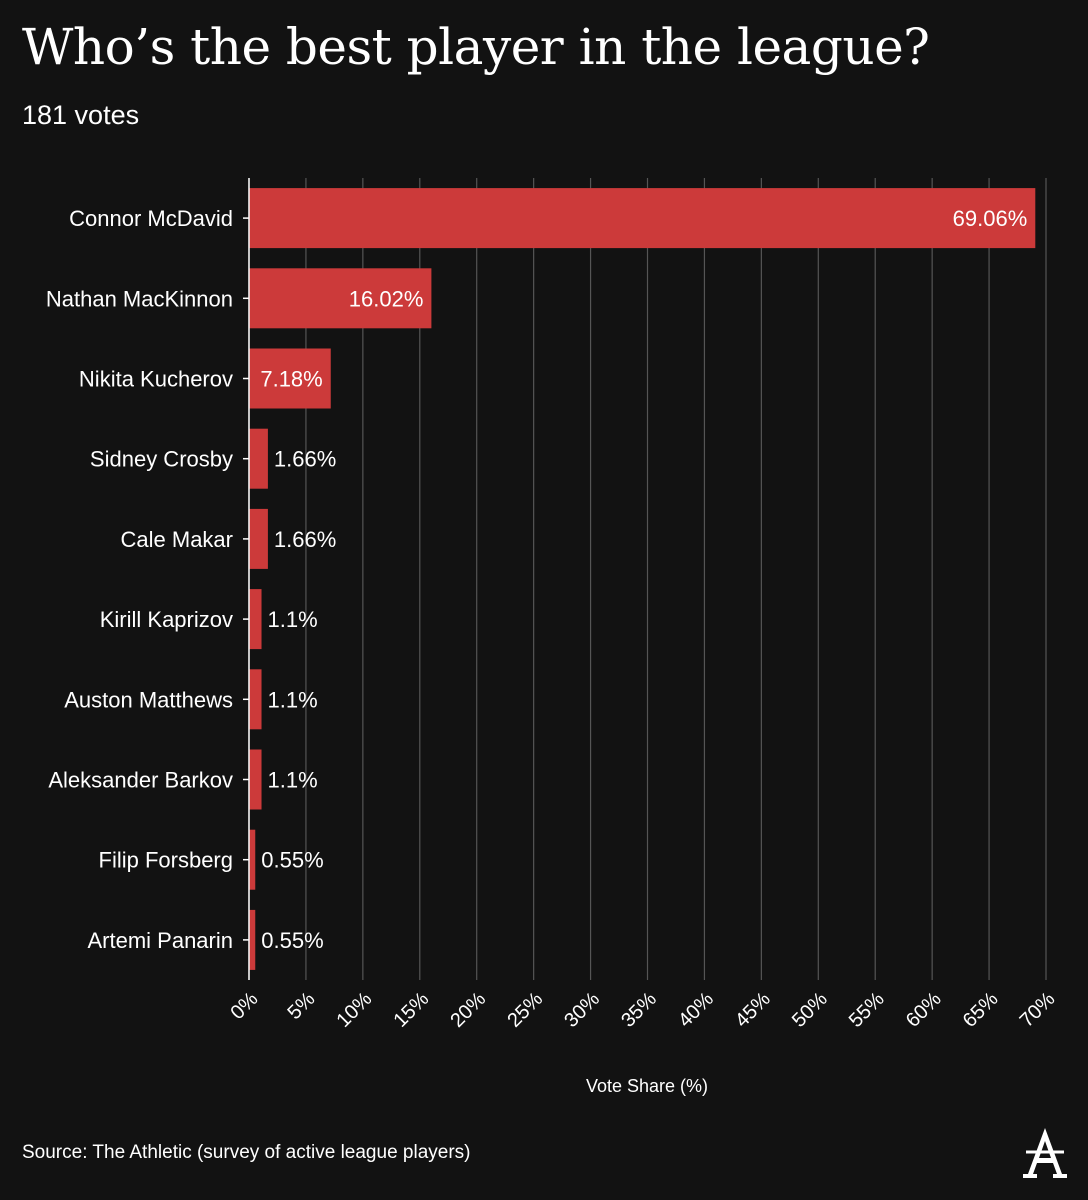 Image resolution: width=1088 pixels, height=1200 pixels. I want to click on x-tick-label: 0%, so click(245, 1006).